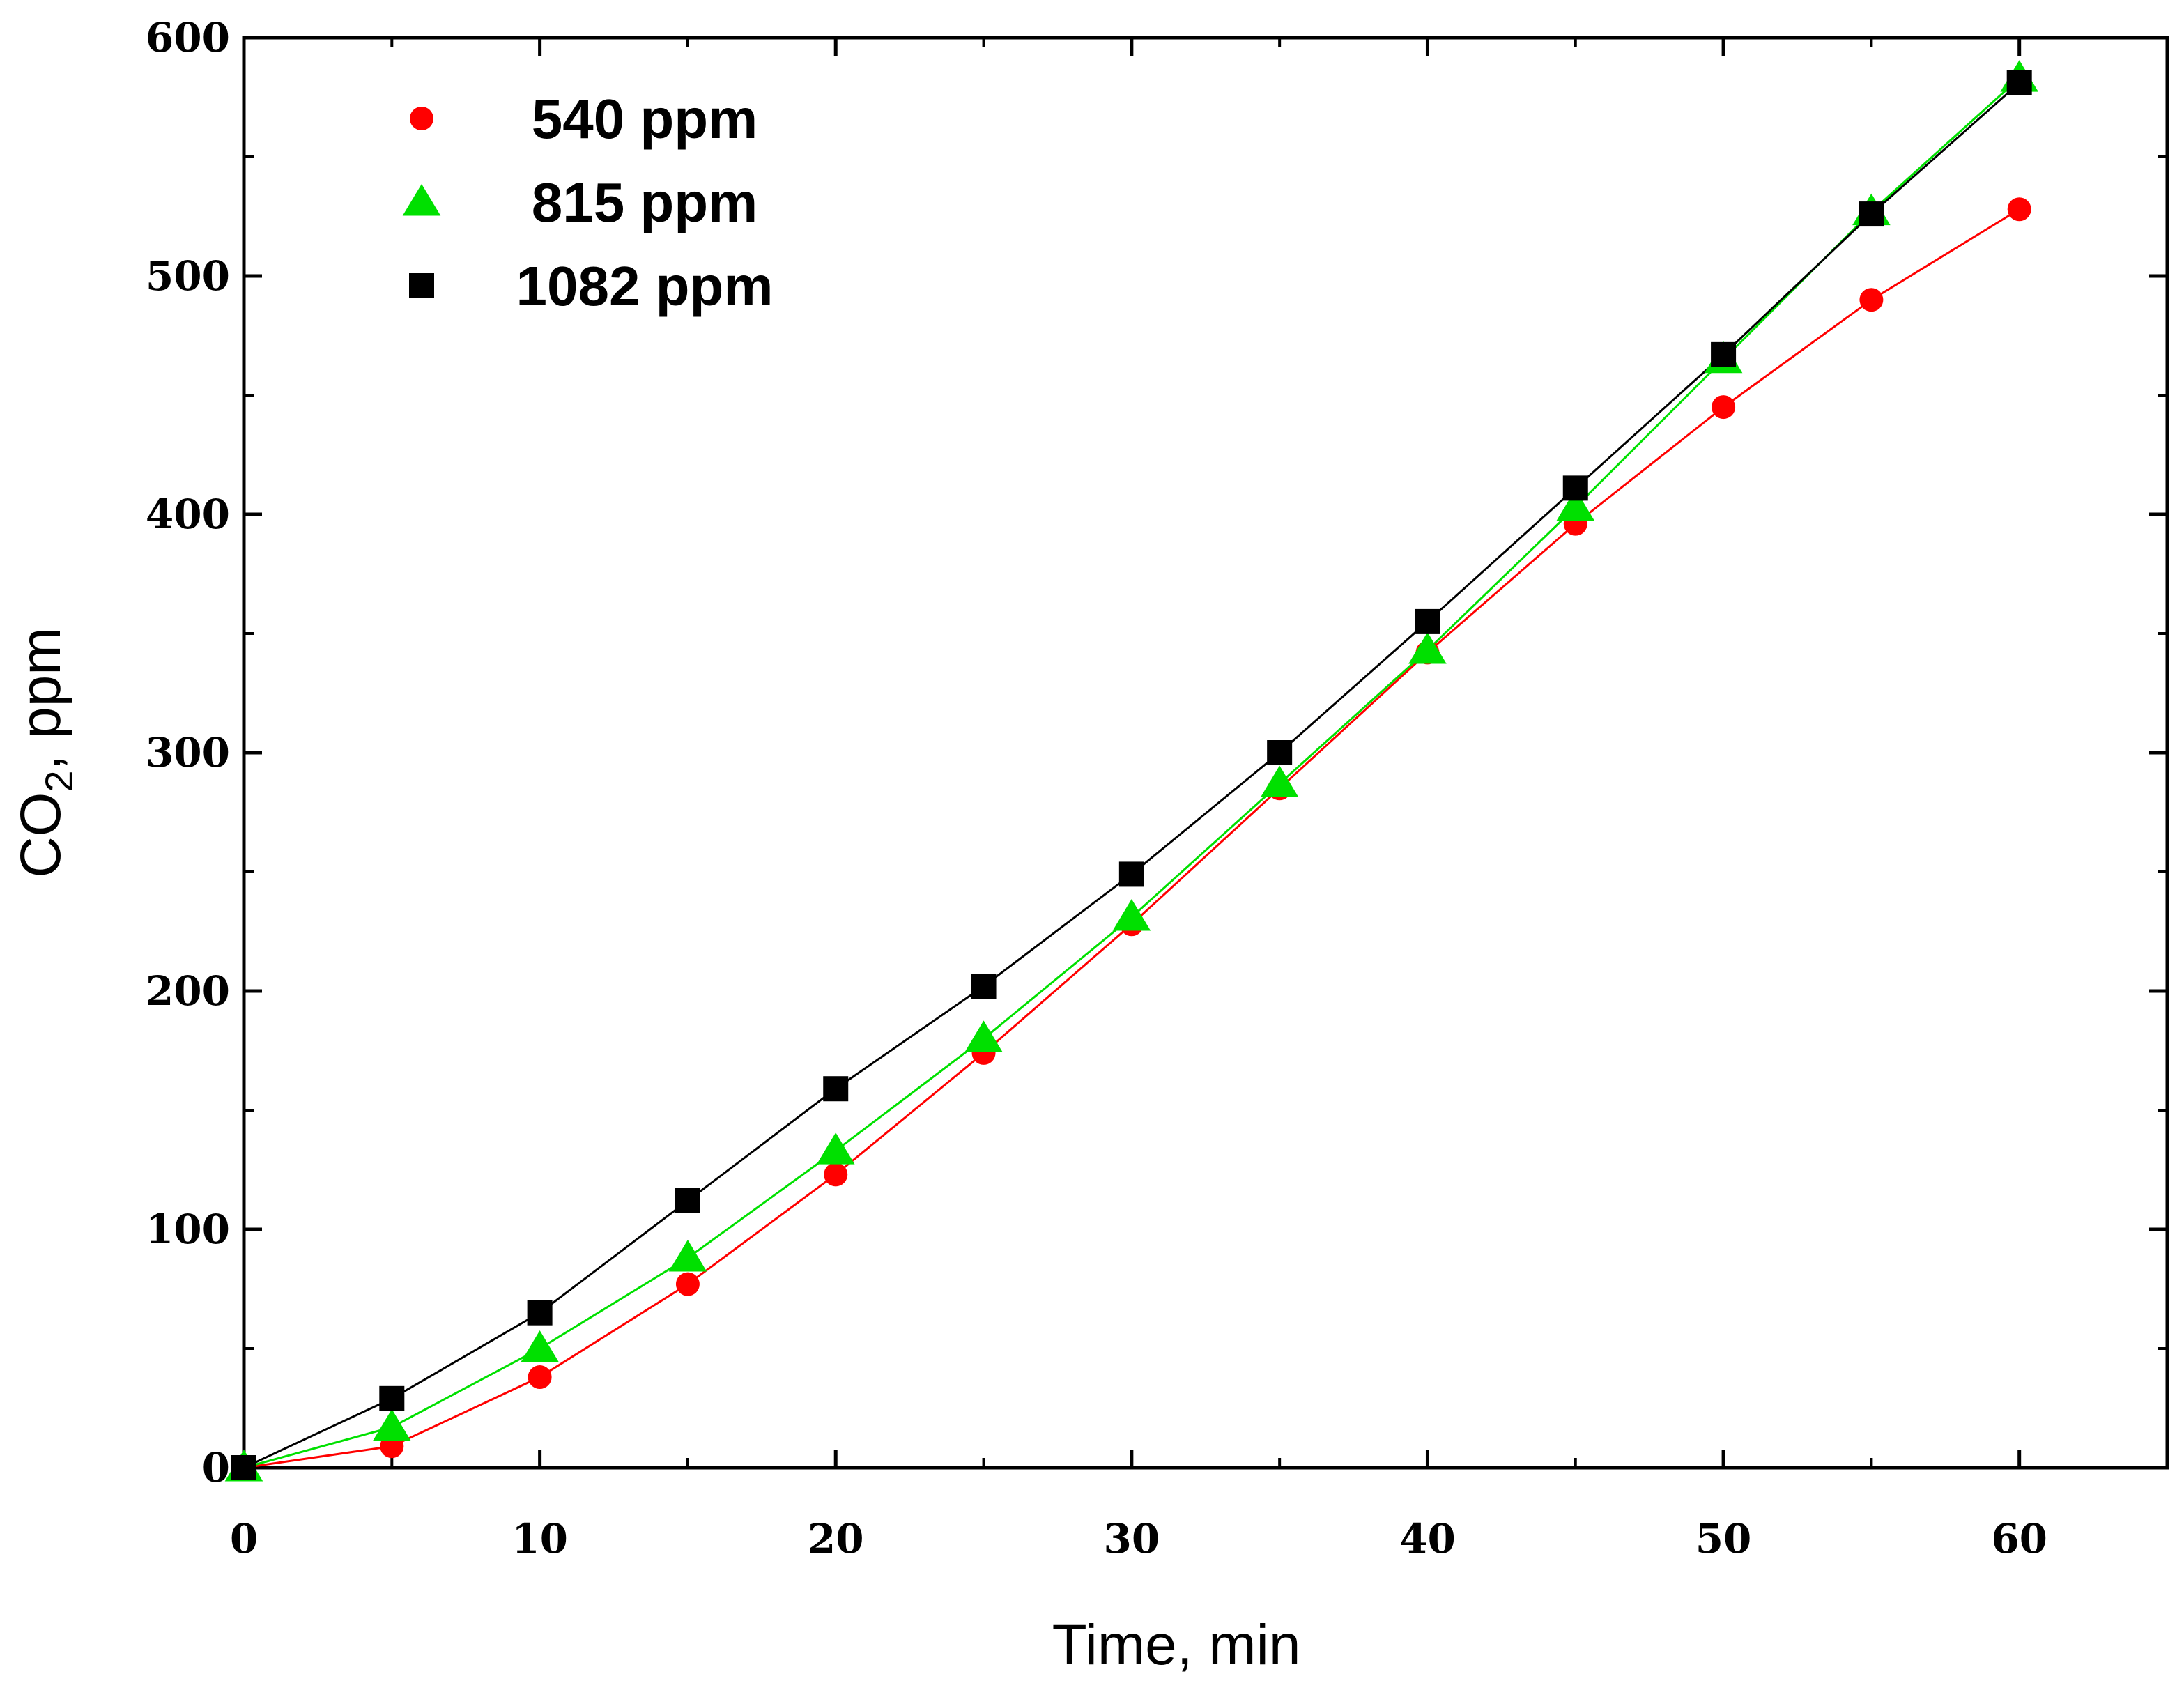 This screenshot has width=2184, height=1690. I want to click on y-tick-label: 500, so click(188, 276).